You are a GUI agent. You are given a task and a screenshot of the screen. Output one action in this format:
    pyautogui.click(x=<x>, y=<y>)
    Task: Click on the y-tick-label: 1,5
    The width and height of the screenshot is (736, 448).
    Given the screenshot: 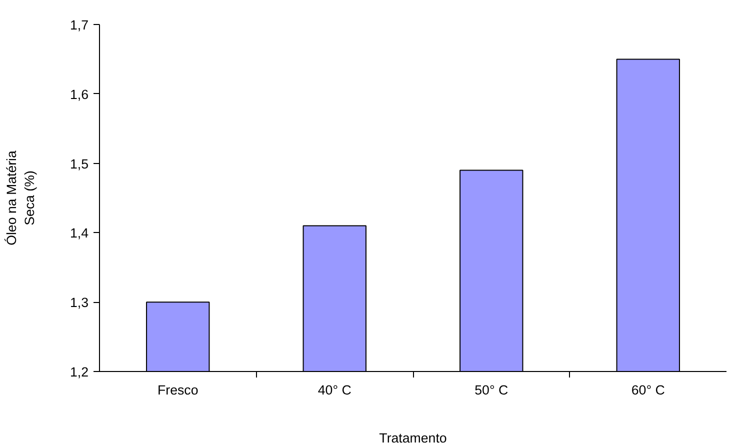 What is the action you would take?
    pyautogui.click(x=79, y=164)
    